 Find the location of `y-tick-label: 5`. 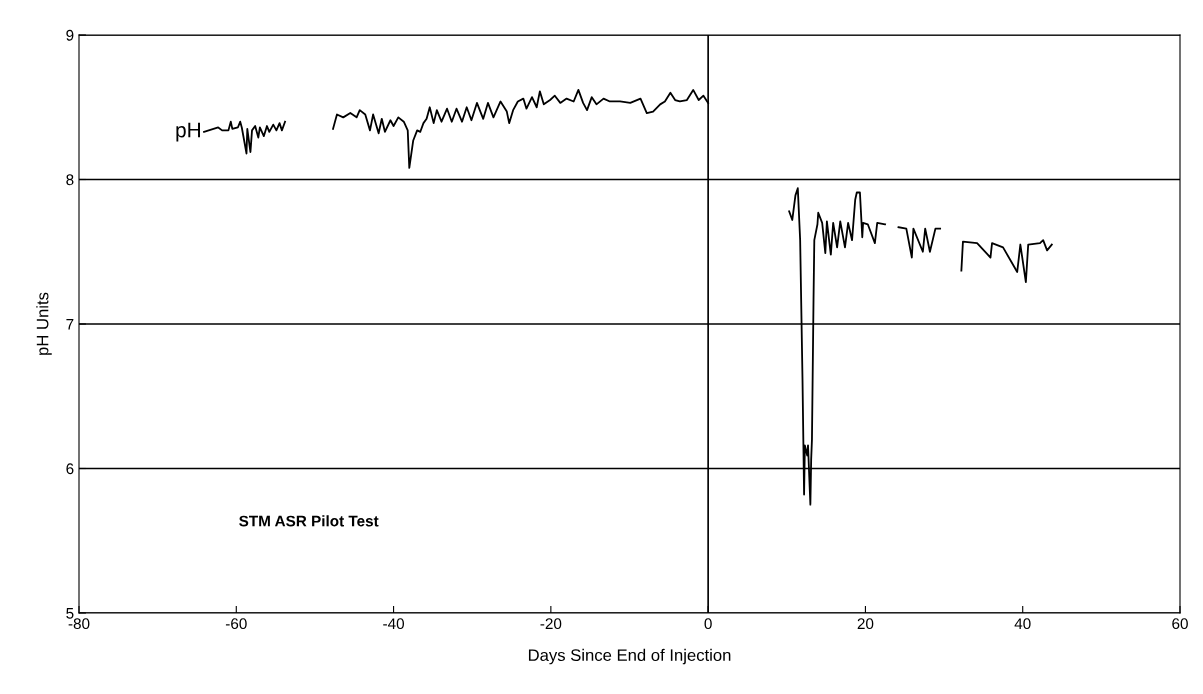

y-tick-label: 5 is located at coordinates (70, 613).